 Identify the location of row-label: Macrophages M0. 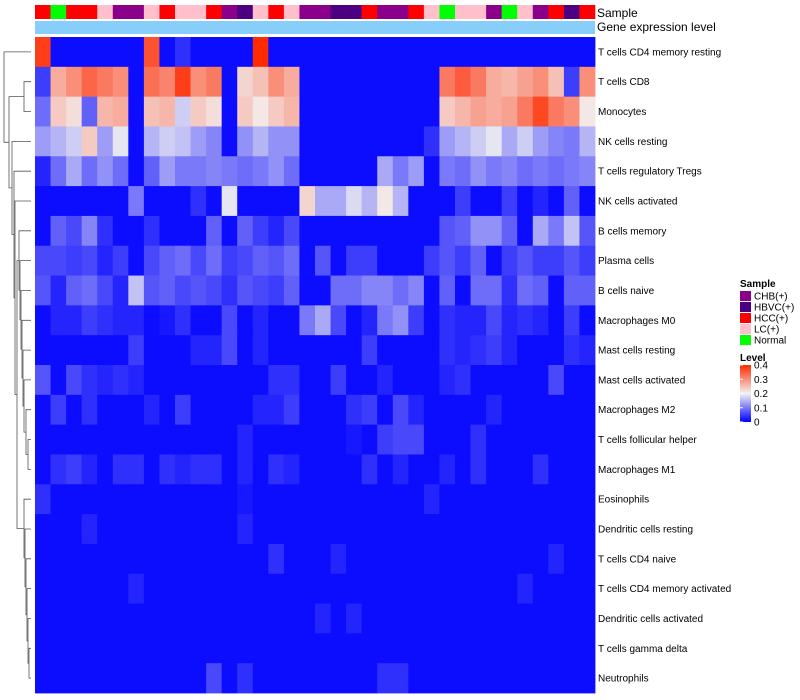
(637, 321).